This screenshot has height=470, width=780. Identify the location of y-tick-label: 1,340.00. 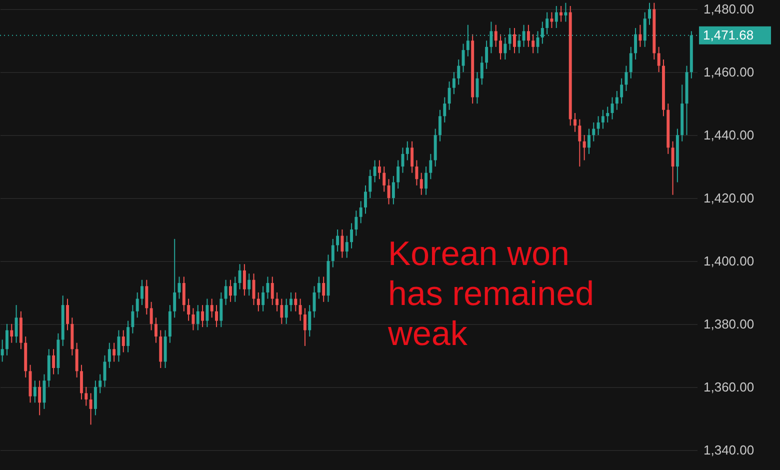
(729, 450).